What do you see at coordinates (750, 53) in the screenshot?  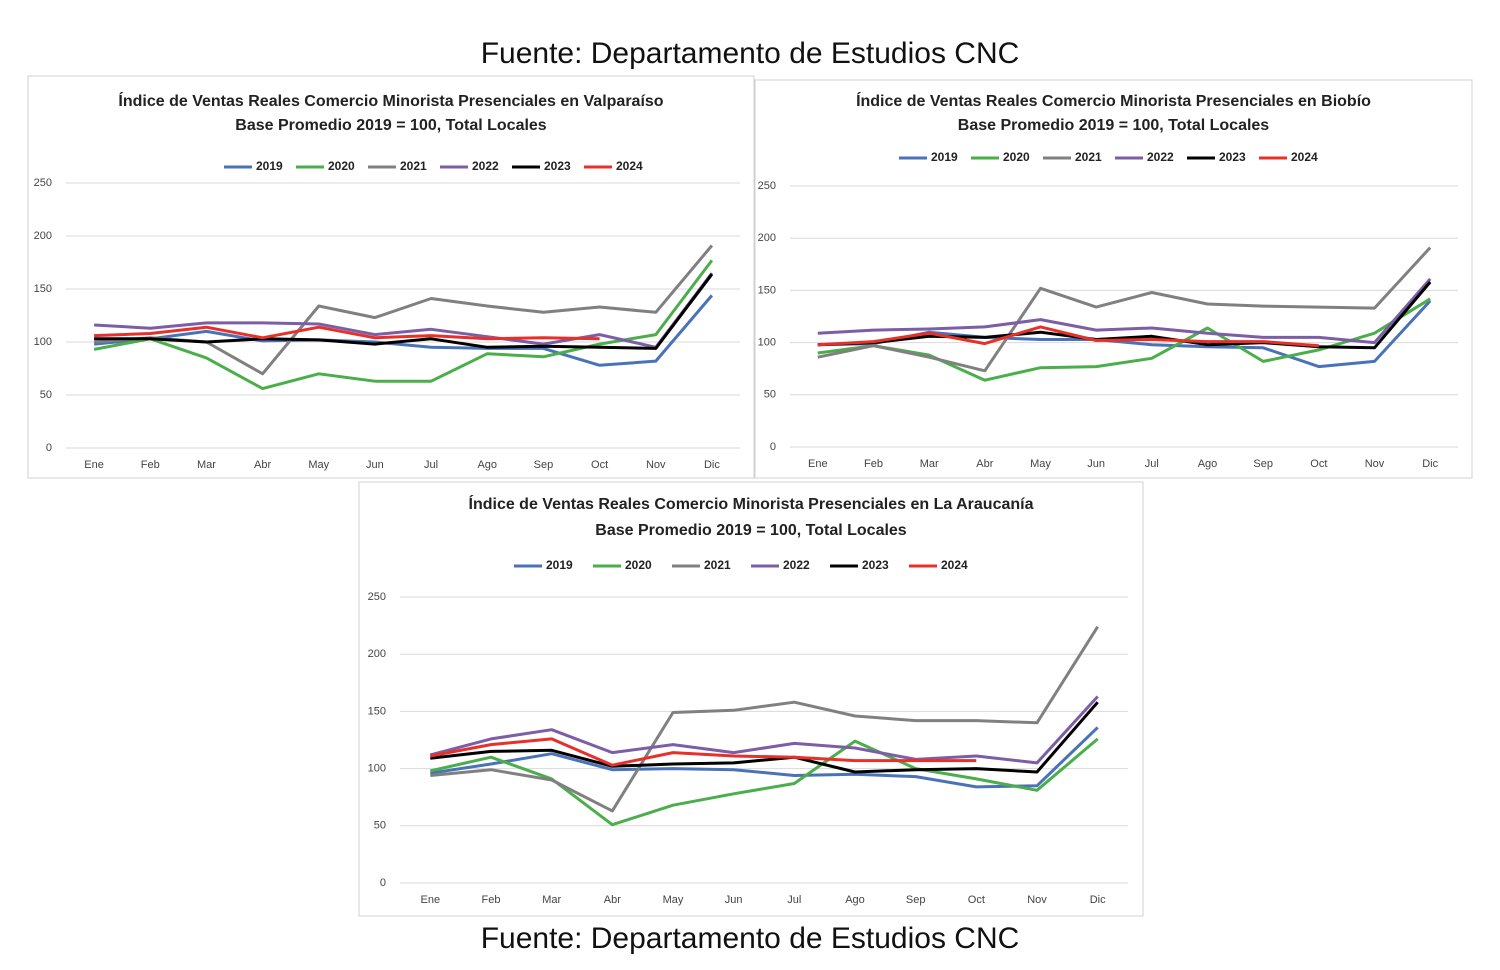 I see `source-top: Fuente: Departamento de Estudios CNC` at bounding box center [750, 53].